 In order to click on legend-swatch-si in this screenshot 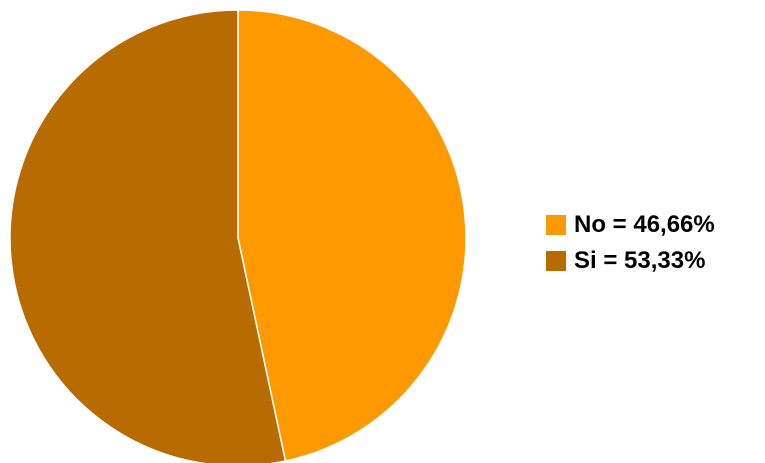, I will do `click(556, 261)`.